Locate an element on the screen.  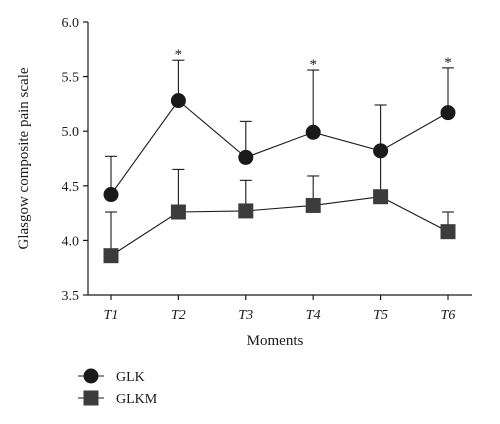
x-tick-label: T5 is located at coordinates (380, 315).